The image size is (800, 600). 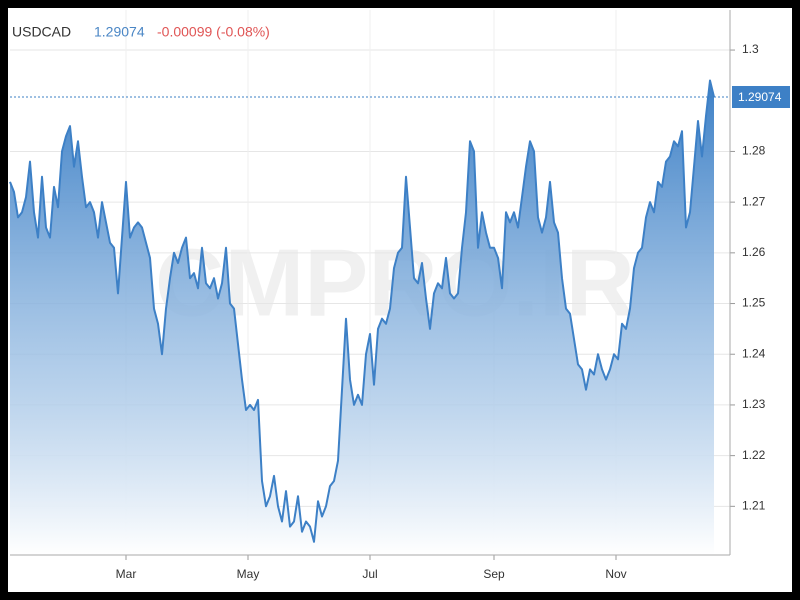 I want to click on y-tick-label: 1.21, so click(x=754, y=506).